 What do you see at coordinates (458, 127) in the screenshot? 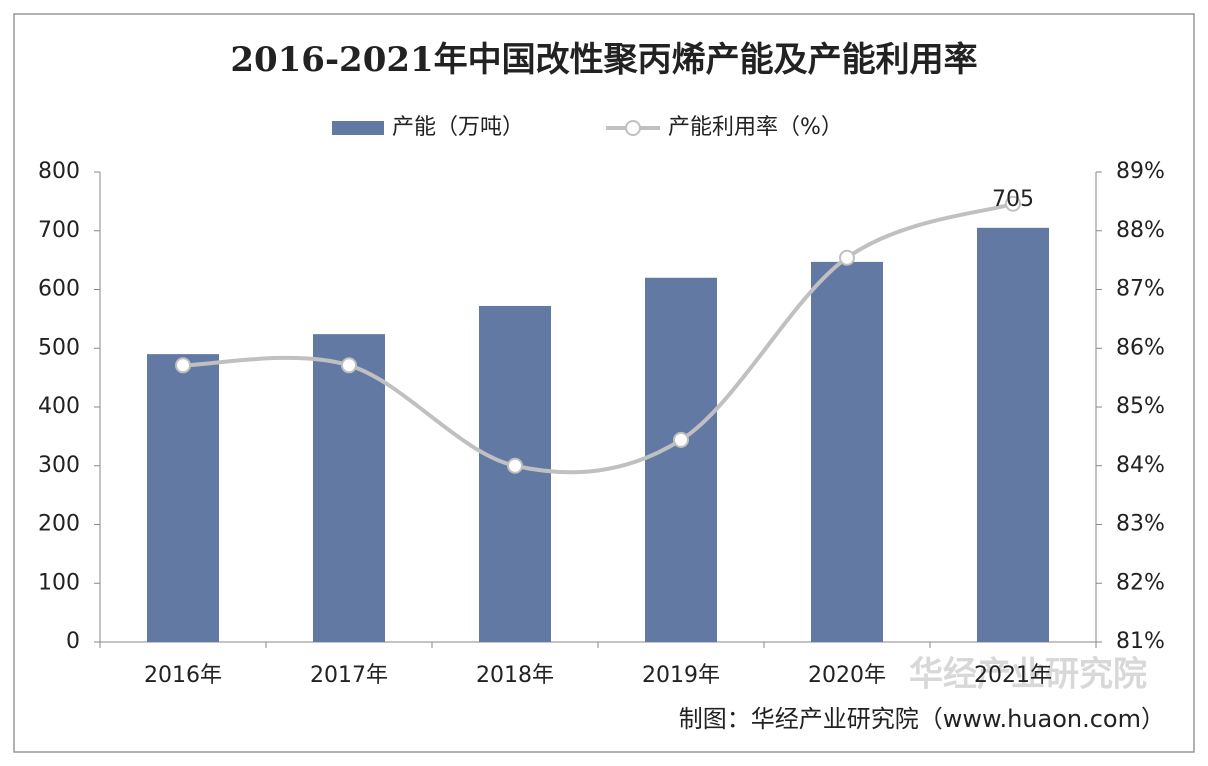
I see `legend-label: 产能（万吨）` at bounding box center [458, 127].